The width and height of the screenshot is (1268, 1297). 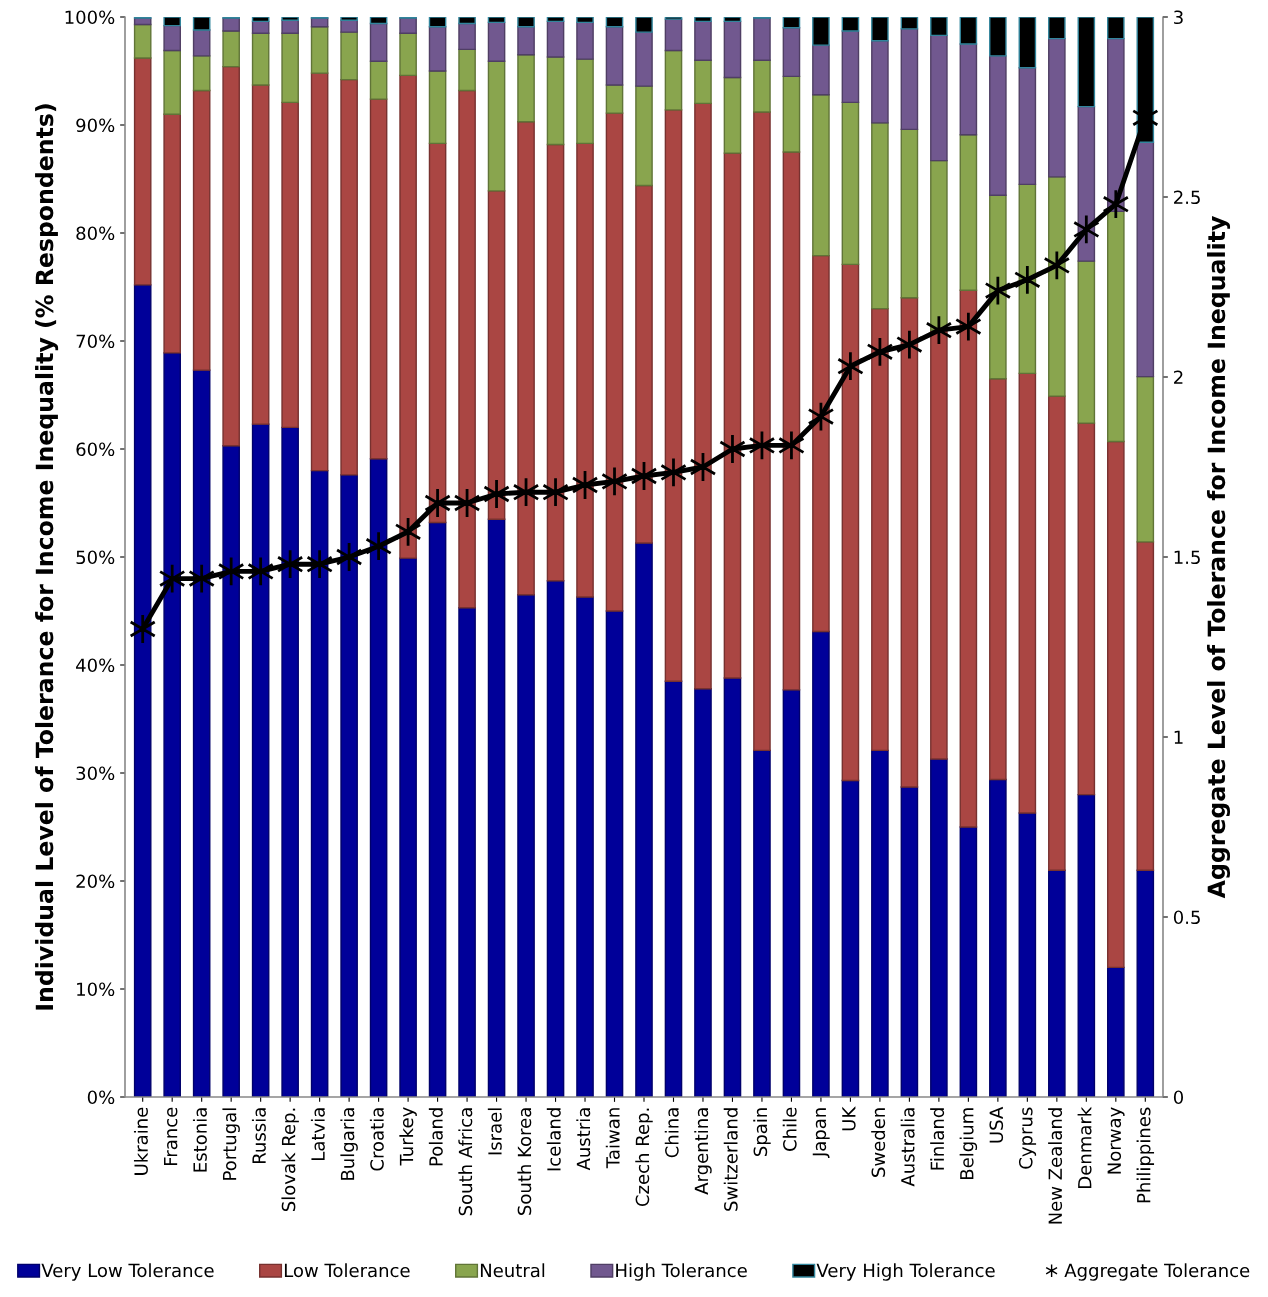 What do you see at coordinates (671, 1133) in the screenshot?
I see `x-tick-label: China` at bounding box center [671, 1133].